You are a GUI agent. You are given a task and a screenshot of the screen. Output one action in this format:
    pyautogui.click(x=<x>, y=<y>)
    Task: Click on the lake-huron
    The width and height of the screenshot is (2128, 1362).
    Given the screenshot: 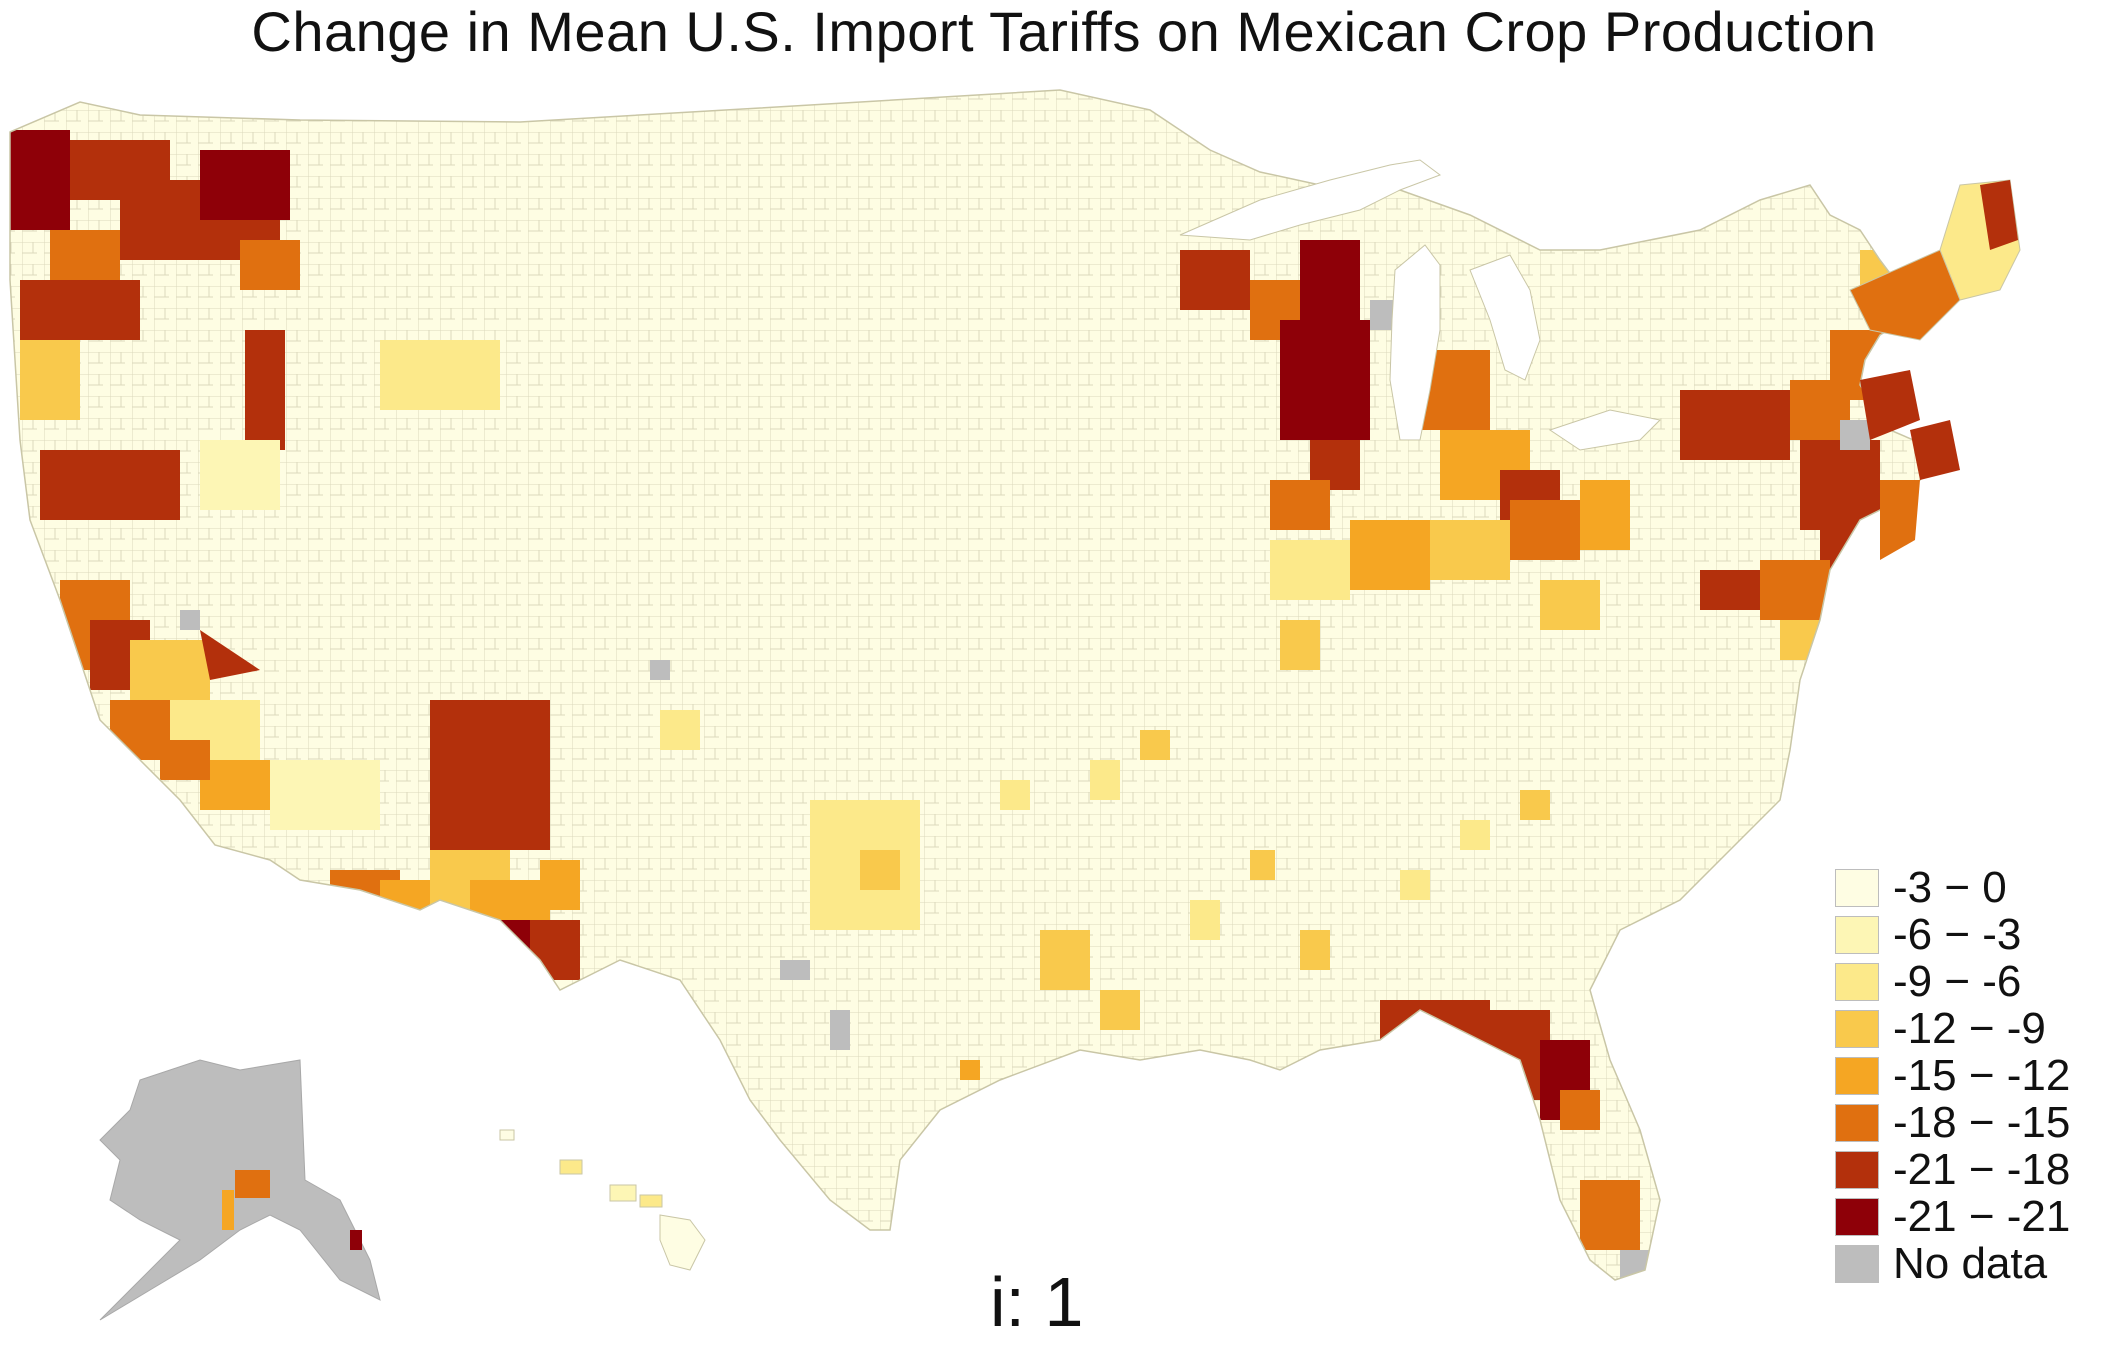 What is the action you would take?
    pyautogui.click(x=1505, y=317)
    